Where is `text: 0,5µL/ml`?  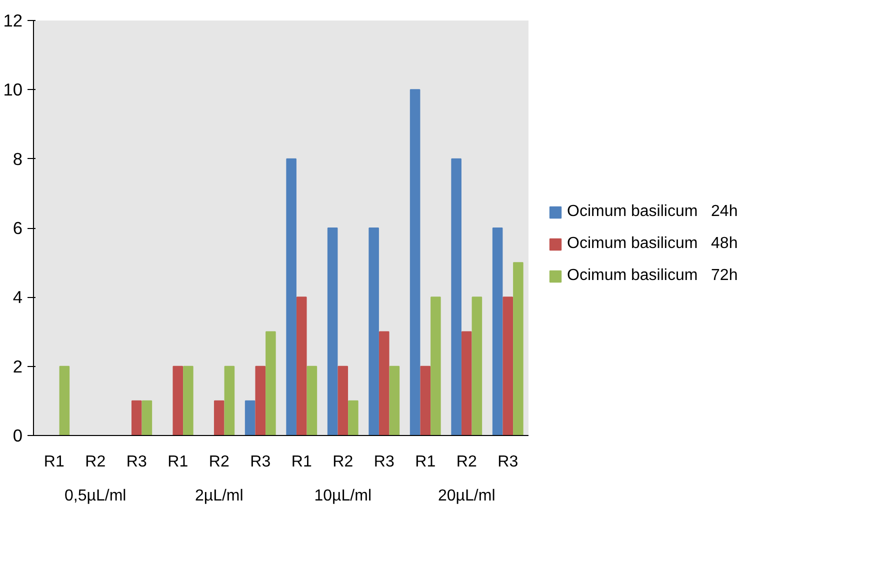 text: 0,5µL/ml is located at coordinates (95, 496).